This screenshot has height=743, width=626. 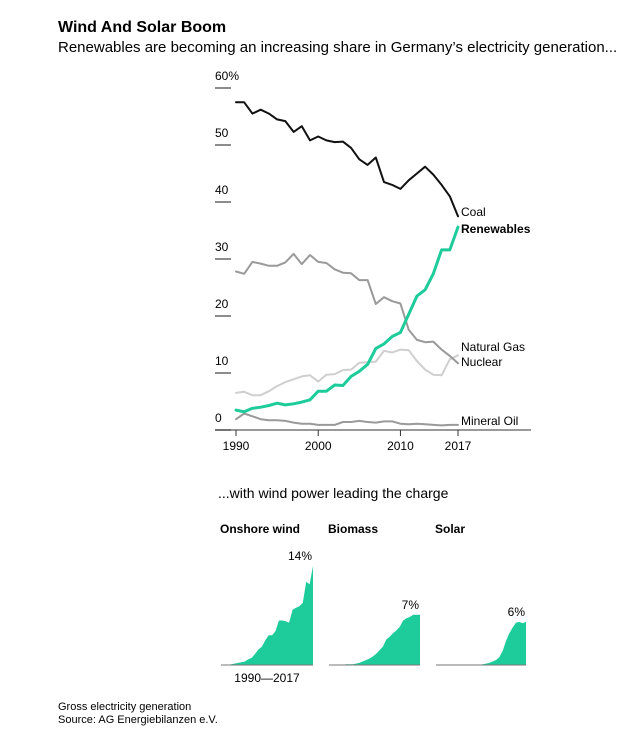 I want to click on footnote: Gross electricity generation, so click(x=125, y=707).